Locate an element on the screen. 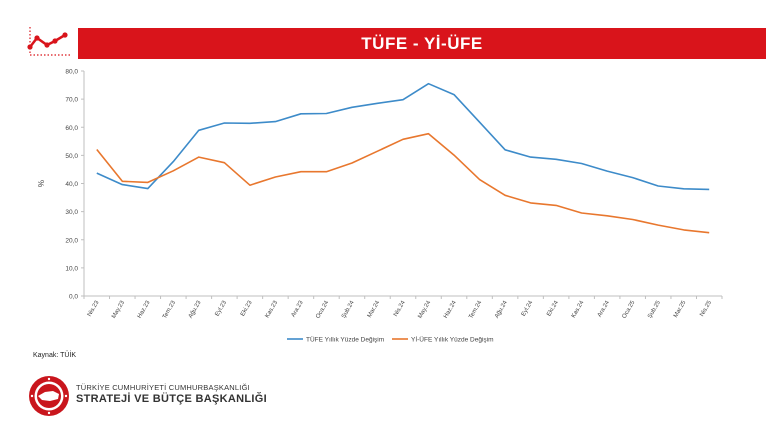  page-title: TÜFE - Yİ-ÜFE is located at coordinates (422, 43).